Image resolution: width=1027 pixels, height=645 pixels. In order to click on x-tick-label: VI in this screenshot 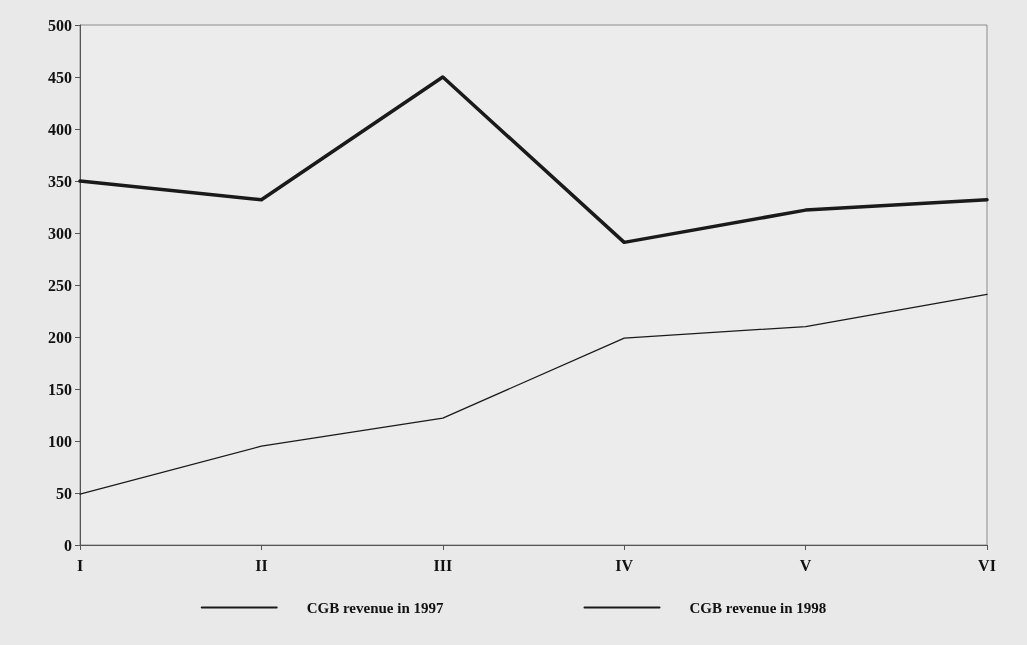, I will do `click(987, 565)`.